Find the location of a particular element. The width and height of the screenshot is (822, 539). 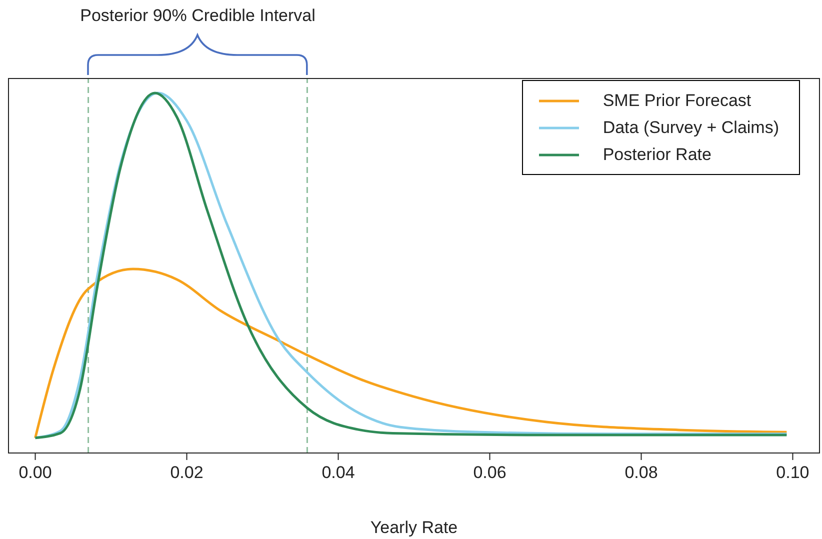

x-tick-label: 0.02 is located at coordinates (187, 472).